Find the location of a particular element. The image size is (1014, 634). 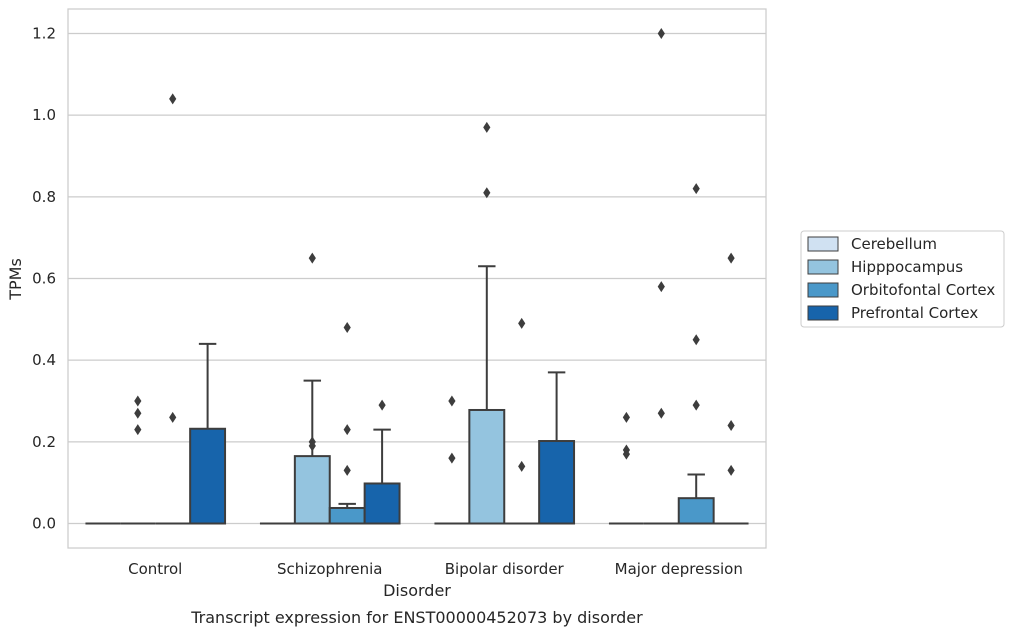

legend-label: Orbitofontal Cortex is located at coordinates (923, 290).